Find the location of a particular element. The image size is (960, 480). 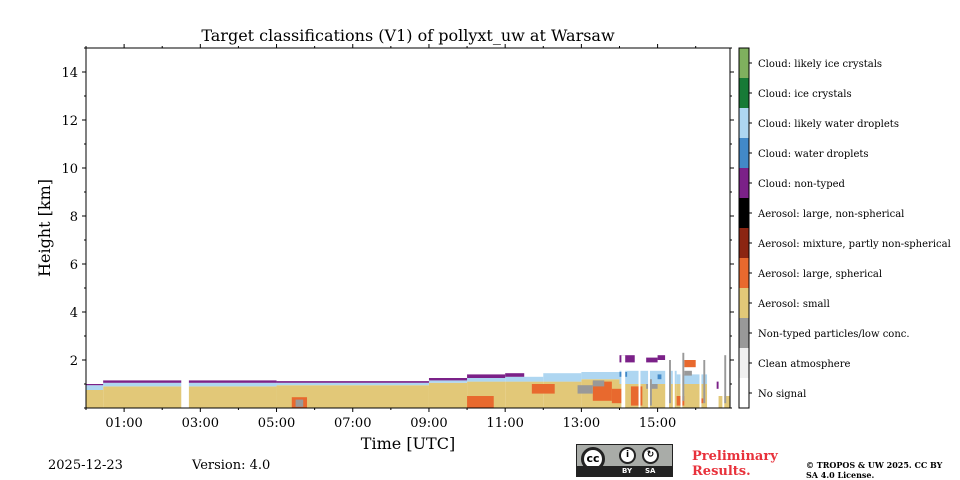

share-alike-icon: ↻ is located at coordinates (650, 455).